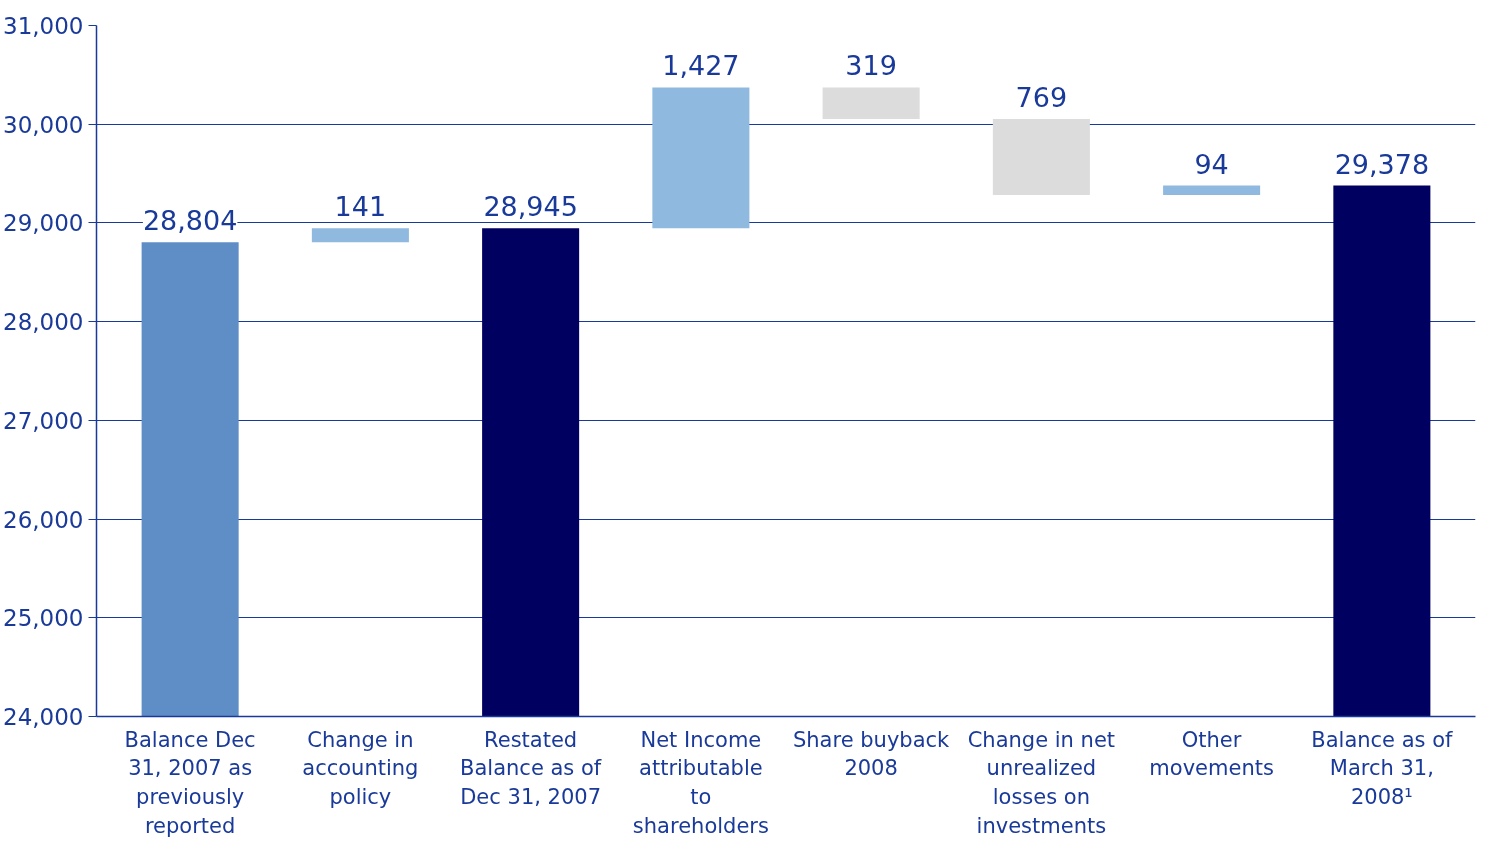 The width and height of the screenshot is (1493, 855). What do you see at coordinates (872, 754) in the screenshot?
I see `x-tick-label: Share buyback 2008` at bounding box center [872, 754].